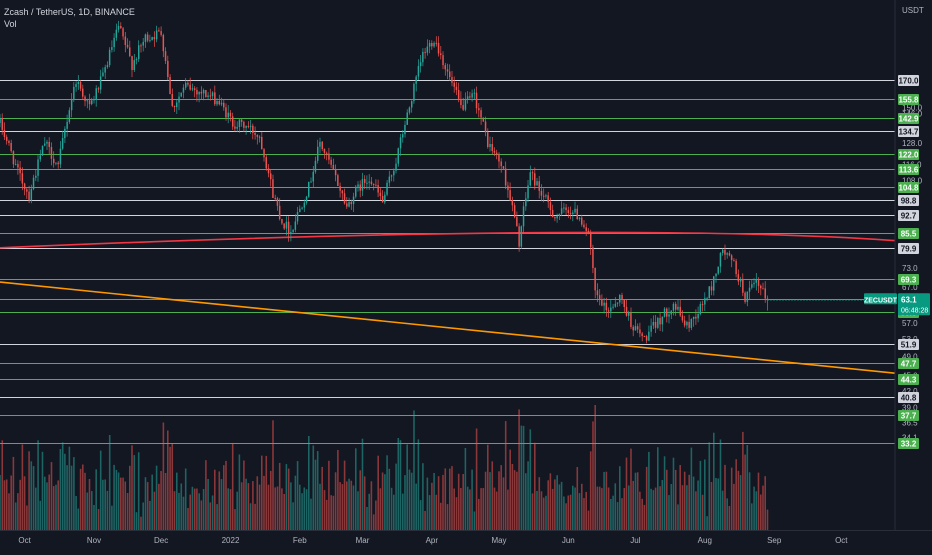  What do you see at coordinates (466, 538) in the screenshot?
I see `time-axis: Oct Nov Dec 2022 Feb Mar Apr May Jun Jul Aug Sep Oct` at bounding box center [466, 538].